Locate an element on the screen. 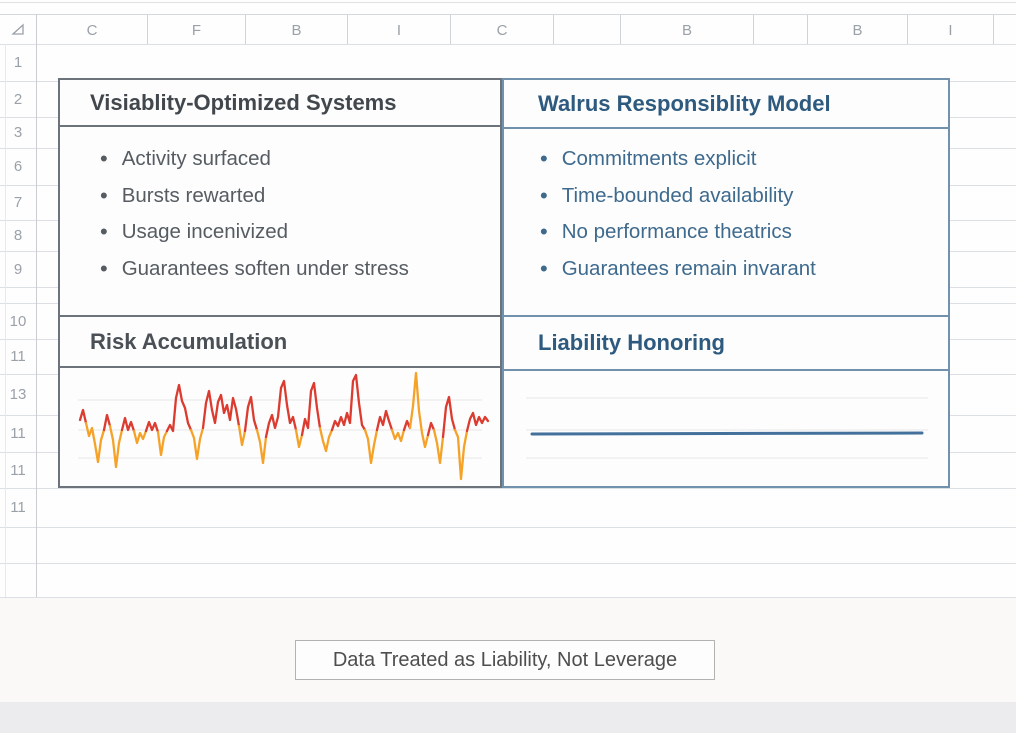  row-header-label: 2 is located at coordinates (18, 99).